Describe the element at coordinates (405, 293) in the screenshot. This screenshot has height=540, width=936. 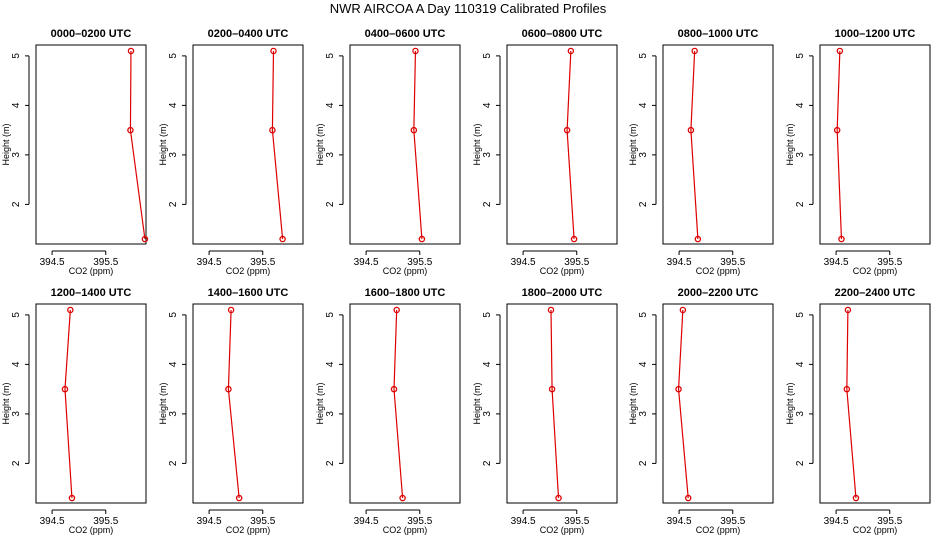
I see `panel-title: 1600–1800 UTC` at that location.